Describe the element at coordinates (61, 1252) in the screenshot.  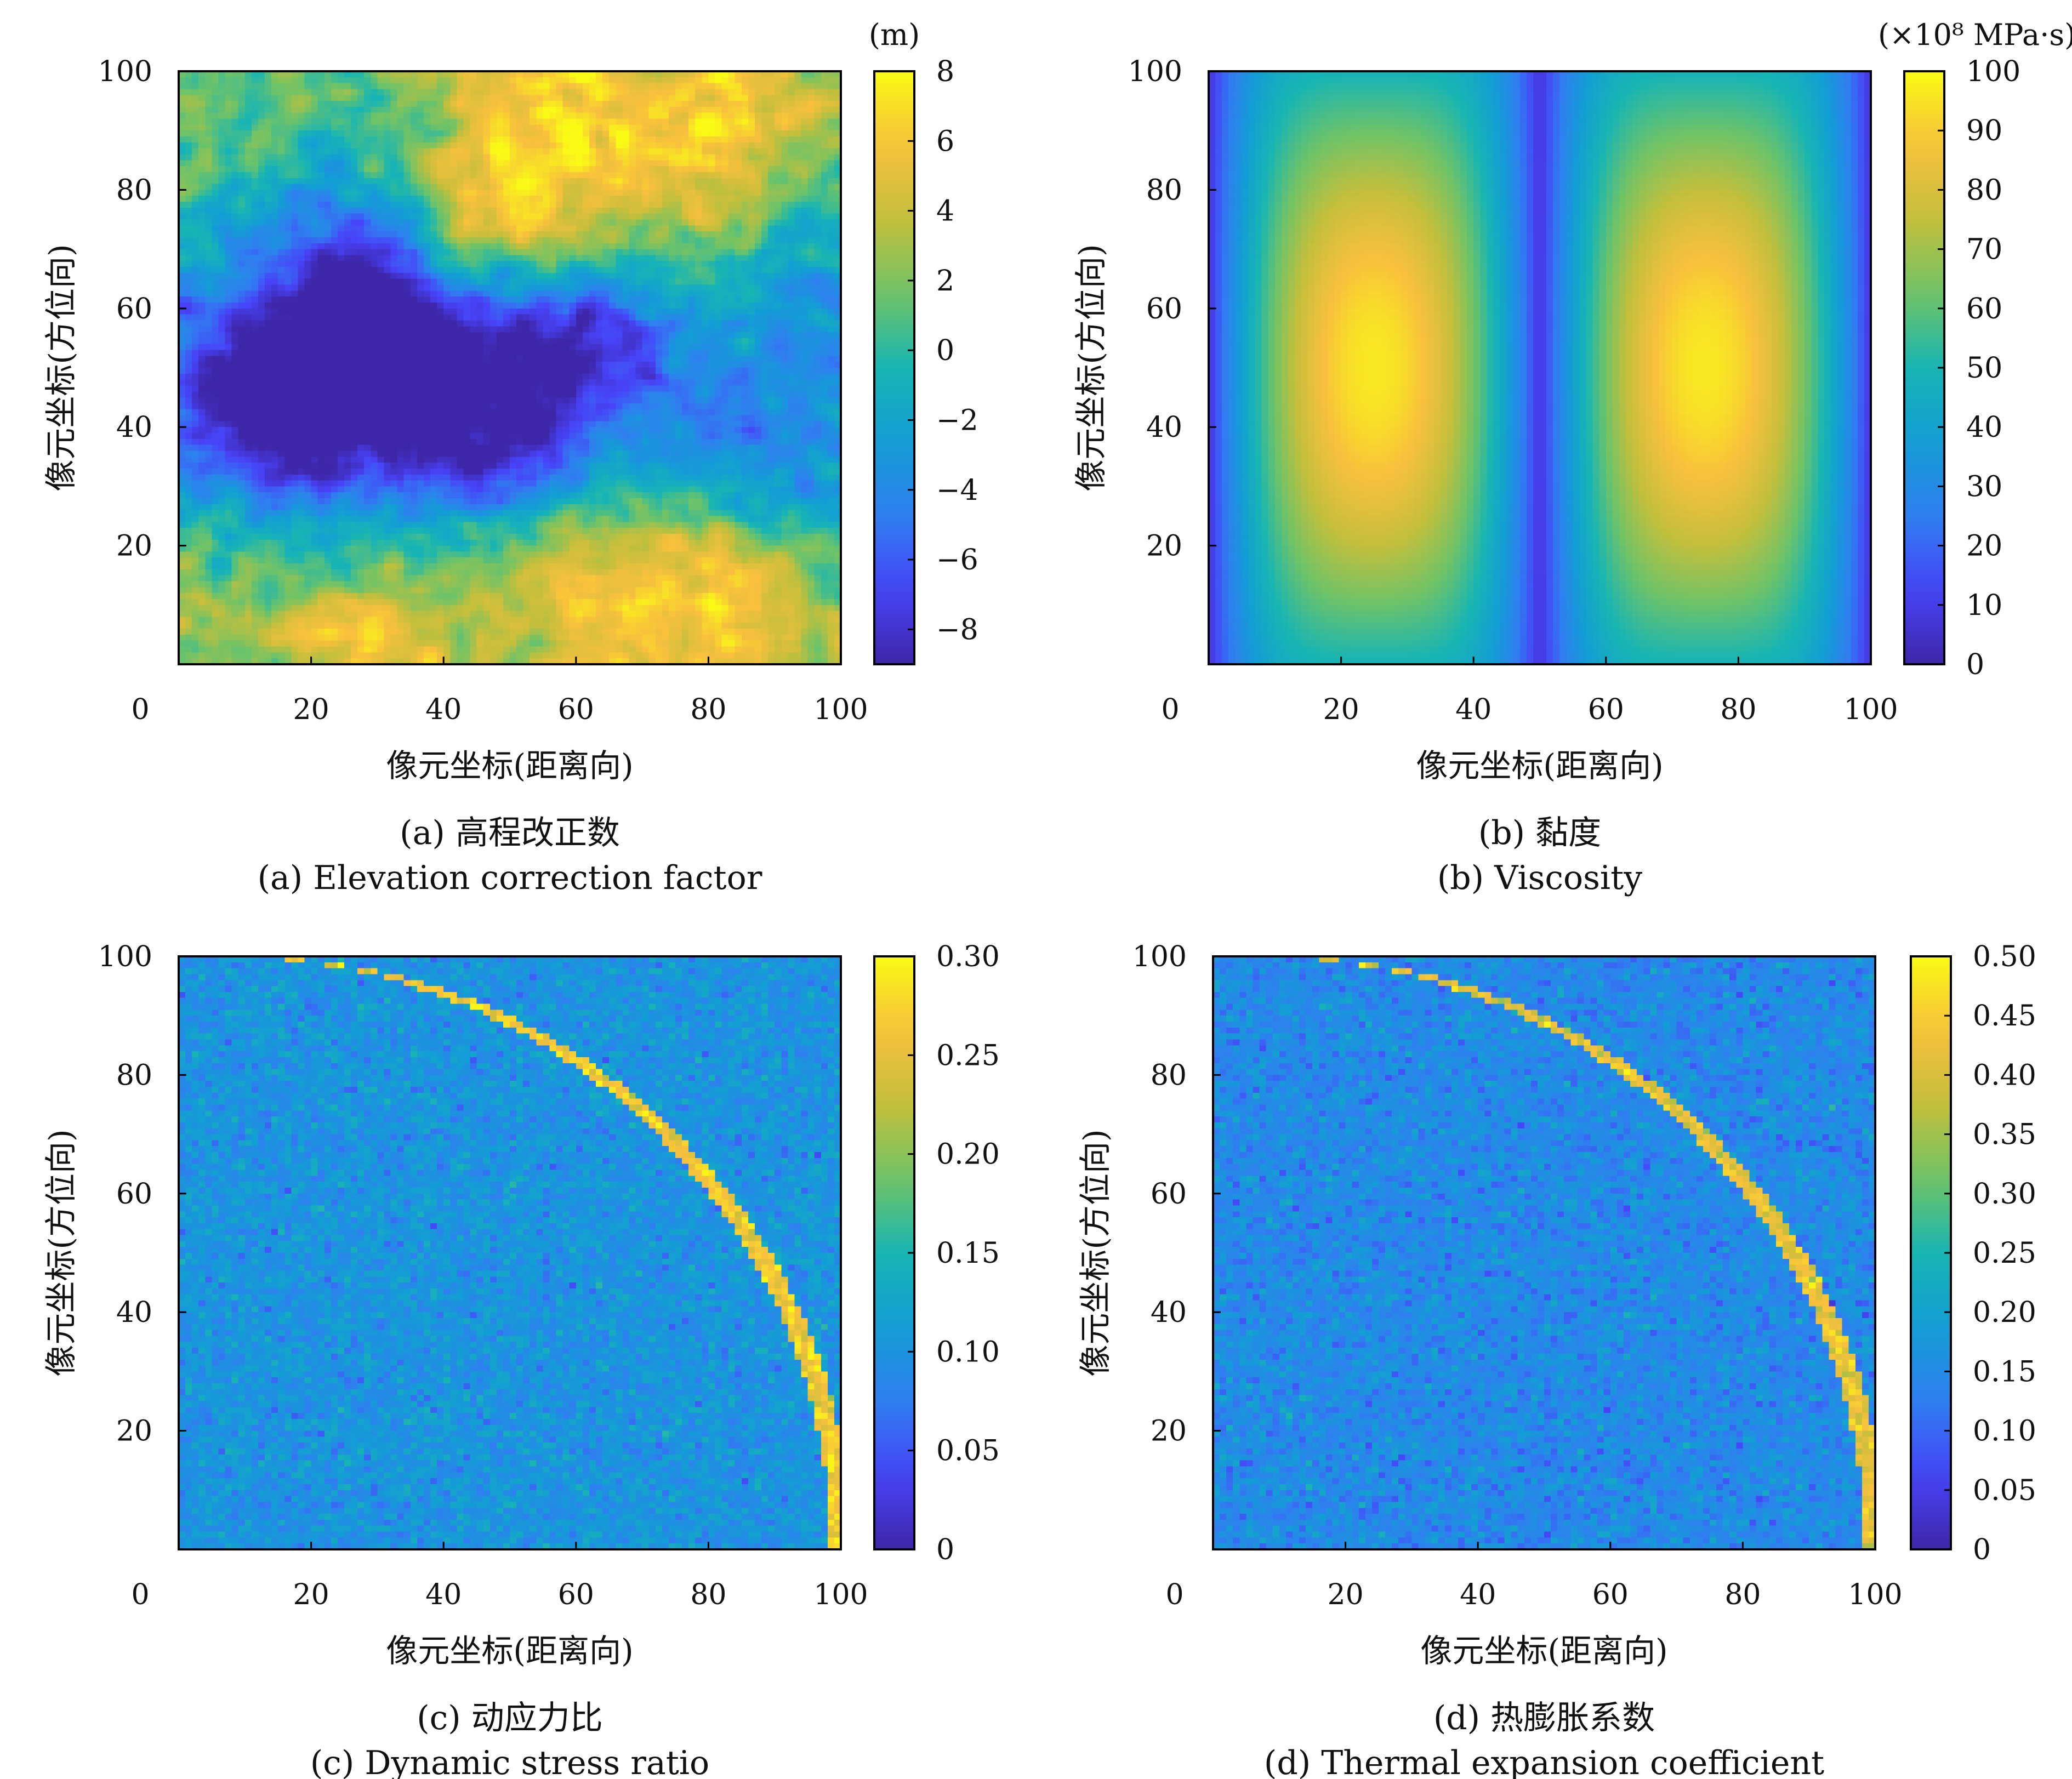
I see `y-axis-title-c: 像元坐标(方位向)` at that location.